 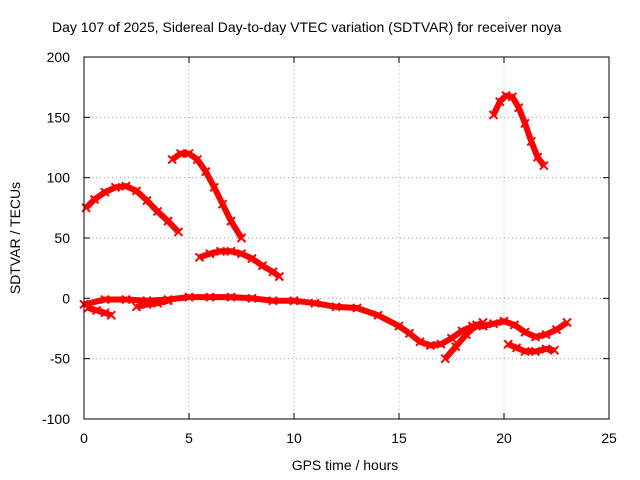 I want to click on y-tick-label: -50, so click(x=60, y=359).